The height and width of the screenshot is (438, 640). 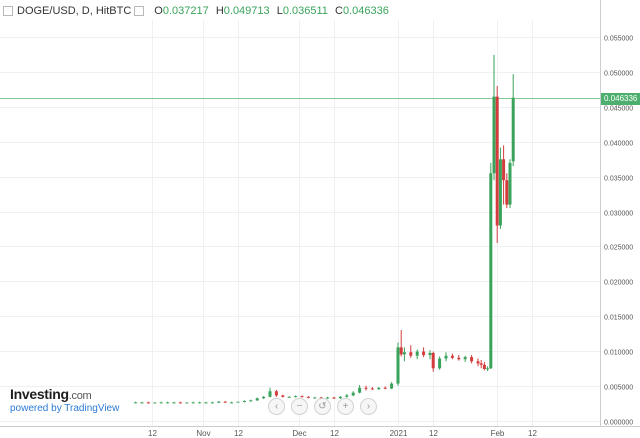 What do you see at coordinates (618, 388) in the screenshot?
I see `y-tick-label: 0.005000` at bounding box center [618, 388].